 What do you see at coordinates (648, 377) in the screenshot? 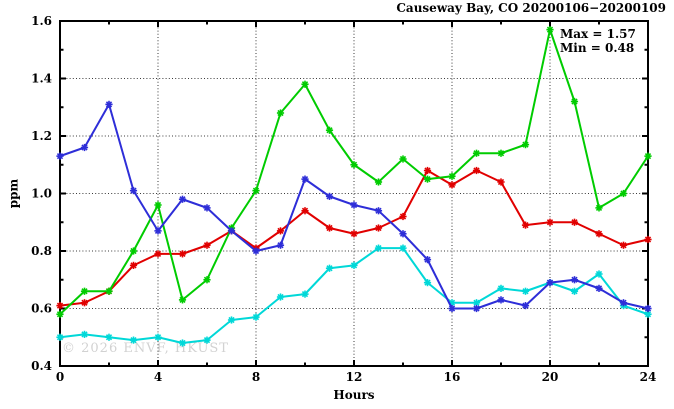
I see `svg-text: 24` at bounding box center [648, 377].